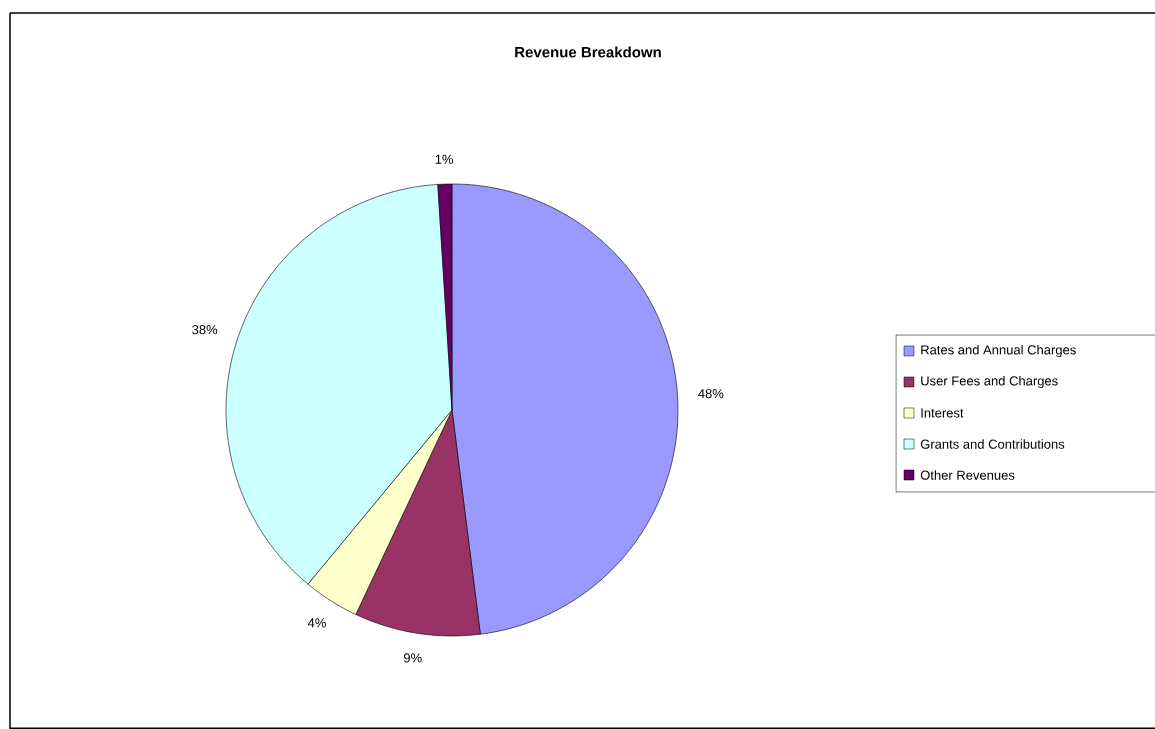  What do you see at coordinates (942, 413) in the screenshot?
I see `legend-label: Interest` at bounding box center [942, 413].